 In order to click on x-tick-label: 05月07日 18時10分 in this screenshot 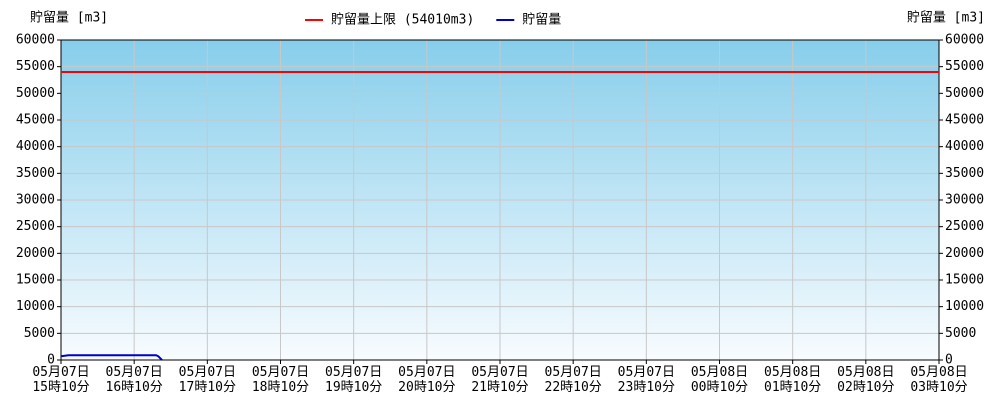, I will do `click(280, 380)`.